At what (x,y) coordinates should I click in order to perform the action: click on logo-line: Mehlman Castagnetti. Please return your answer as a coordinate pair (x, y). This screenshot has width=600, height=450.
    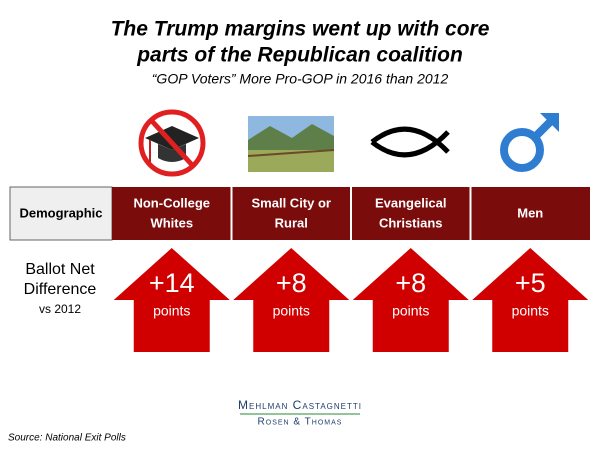
    Looking at the image, I should click on (300, 405).